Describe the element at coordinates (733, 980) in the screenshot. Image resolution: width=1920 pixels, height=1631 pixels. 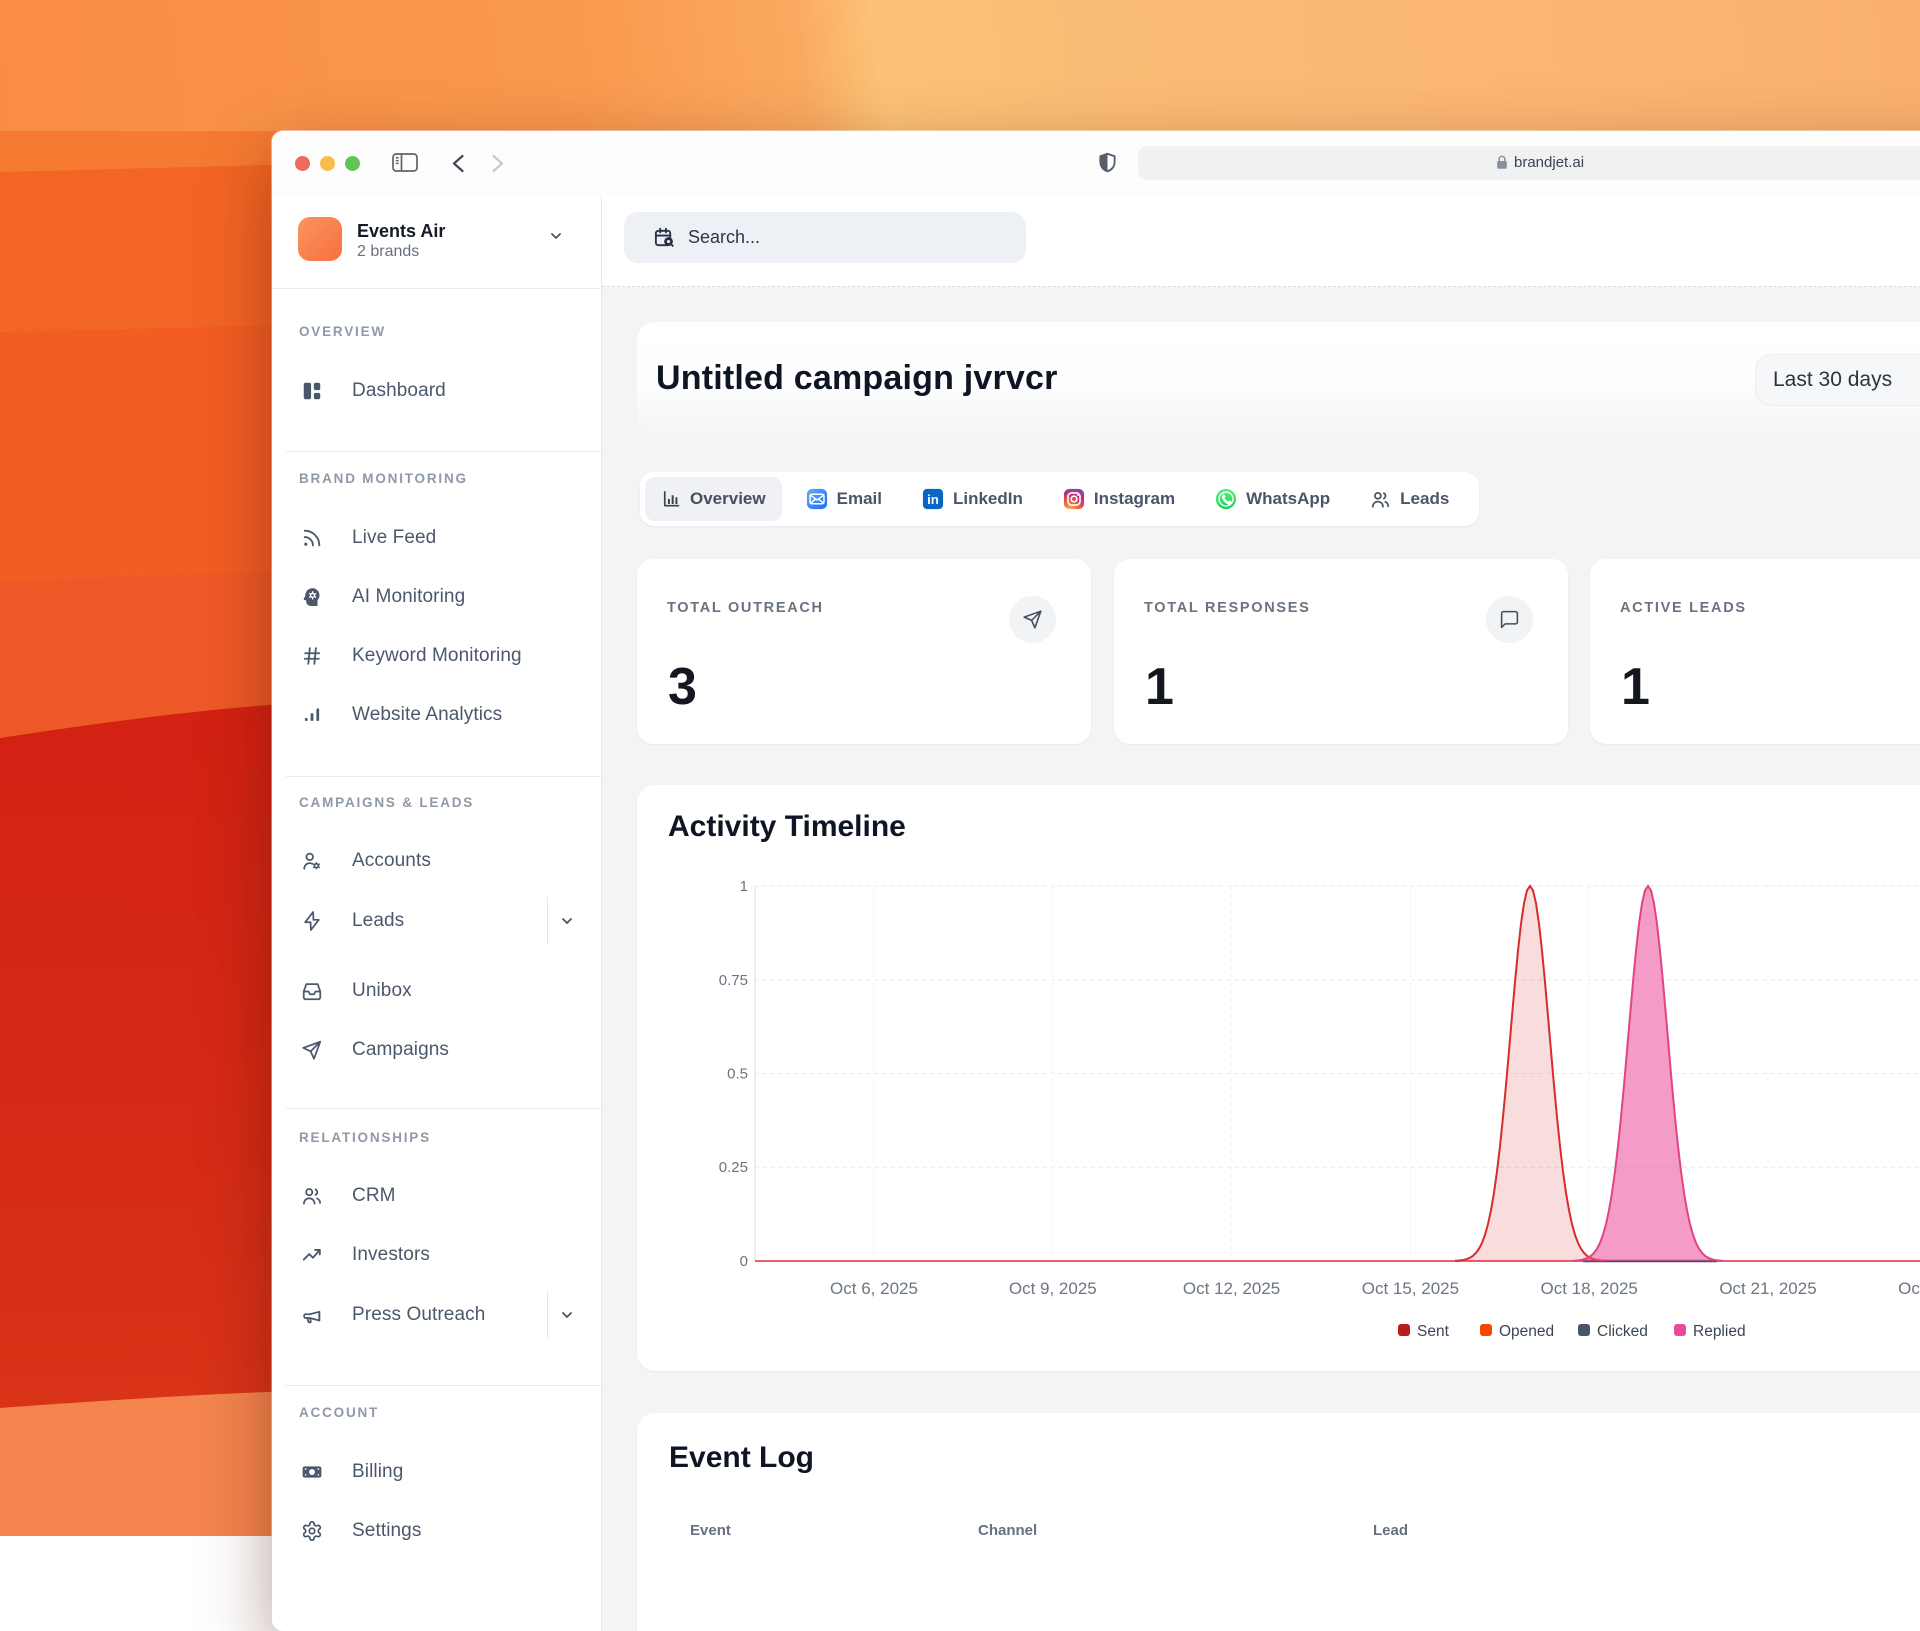
I see `svg-text: 0.75` at that location.